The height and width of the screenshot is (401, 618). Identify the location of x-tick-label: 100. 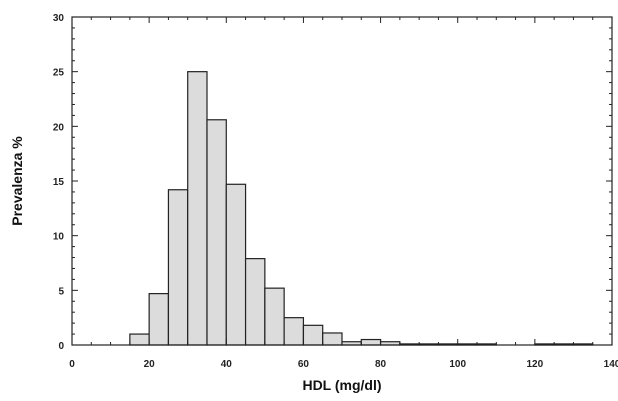
(457, 364).